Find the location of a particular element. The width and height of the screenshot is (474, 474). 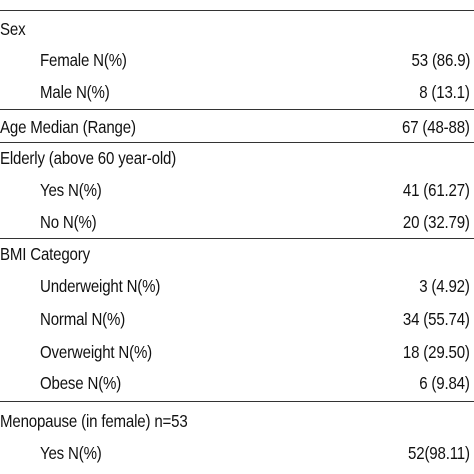

row-value: 34 (55.74) is located at coordinates (436, 319).